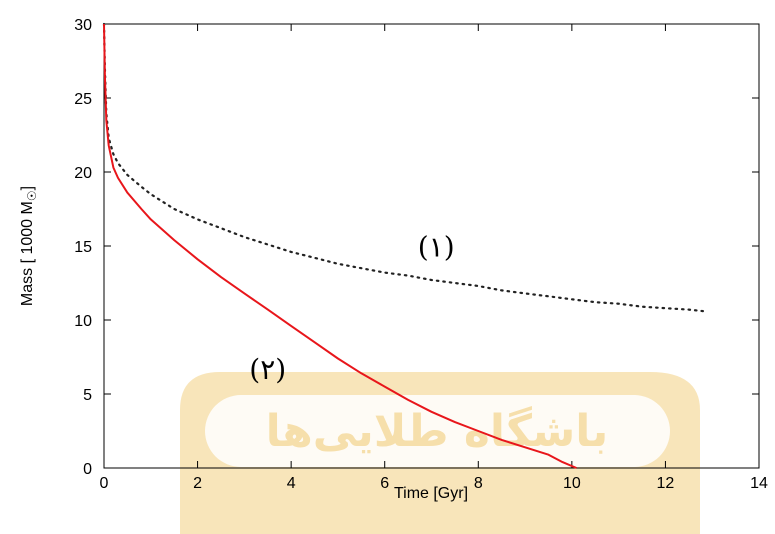 The height and width of the screenshot is (534, 775). I want to click on y-tick-label: 20, so click(83, 173).